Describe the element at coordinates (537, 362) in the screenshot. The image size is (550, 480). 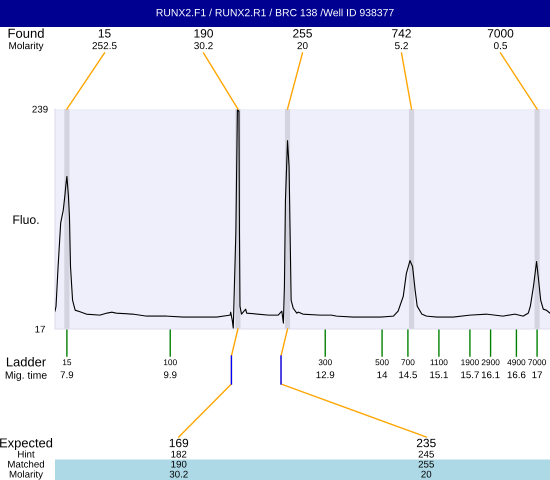
I see `text: 7000` at that location.